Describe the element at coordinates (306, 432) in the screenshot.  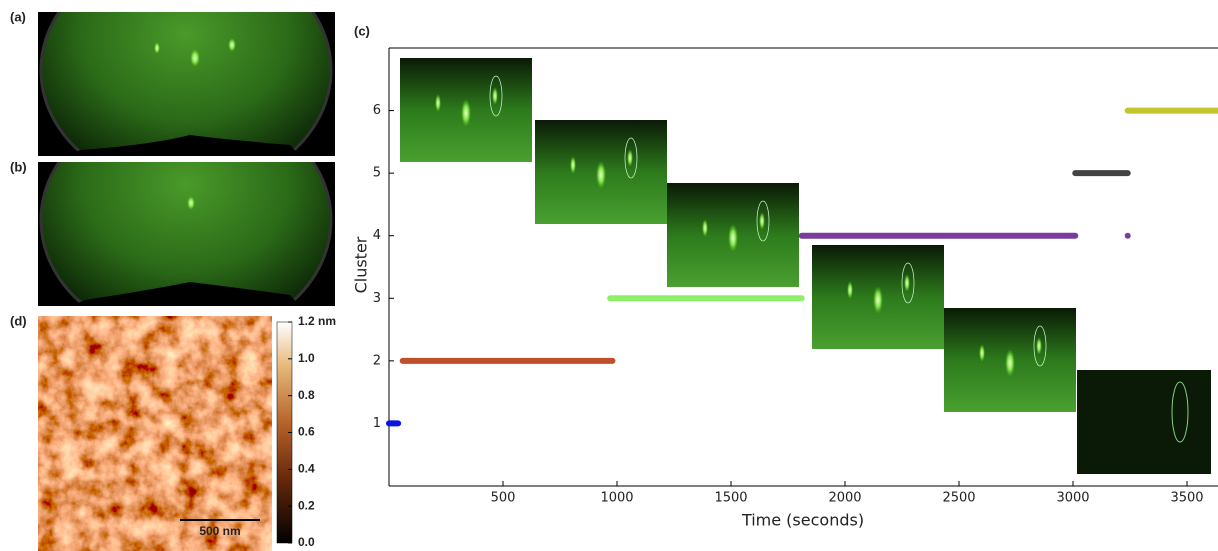
I see `colorbar-tick-label: 0.6` at that location.